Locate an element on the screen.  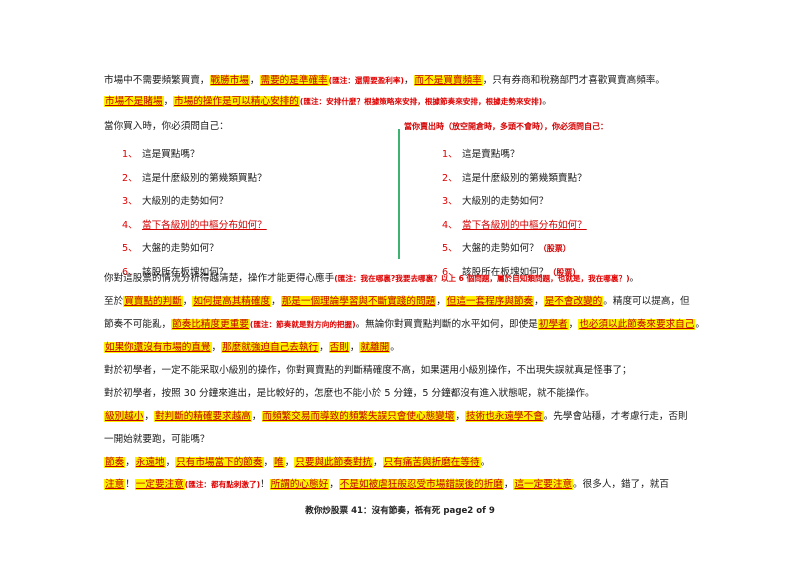
sell-item: 6、 該股所在板塊如何？（股票） is located at coordinates (511, 272).